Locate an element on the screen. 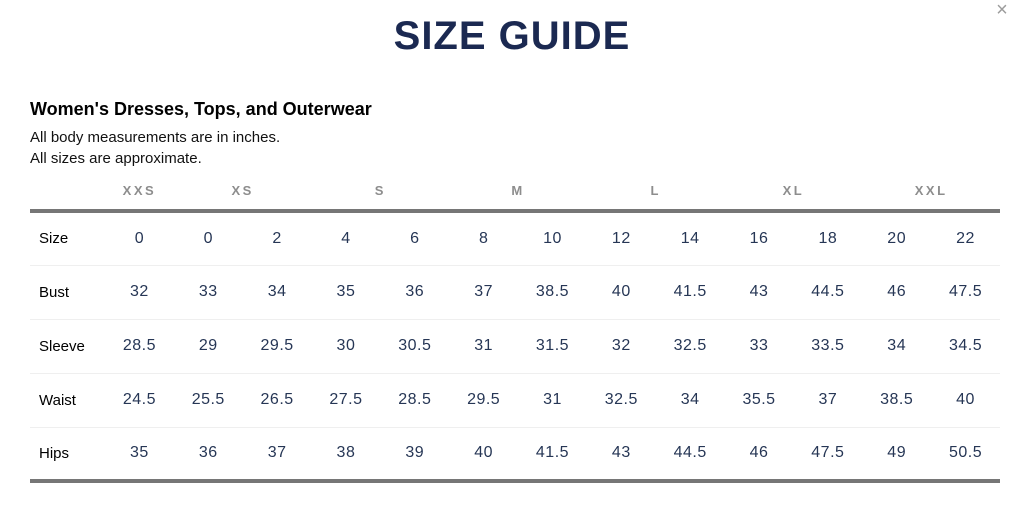 The width and height of the screenshot is (1024, 506). size-group-xxl: XXL is located at coordinates (931, 193).